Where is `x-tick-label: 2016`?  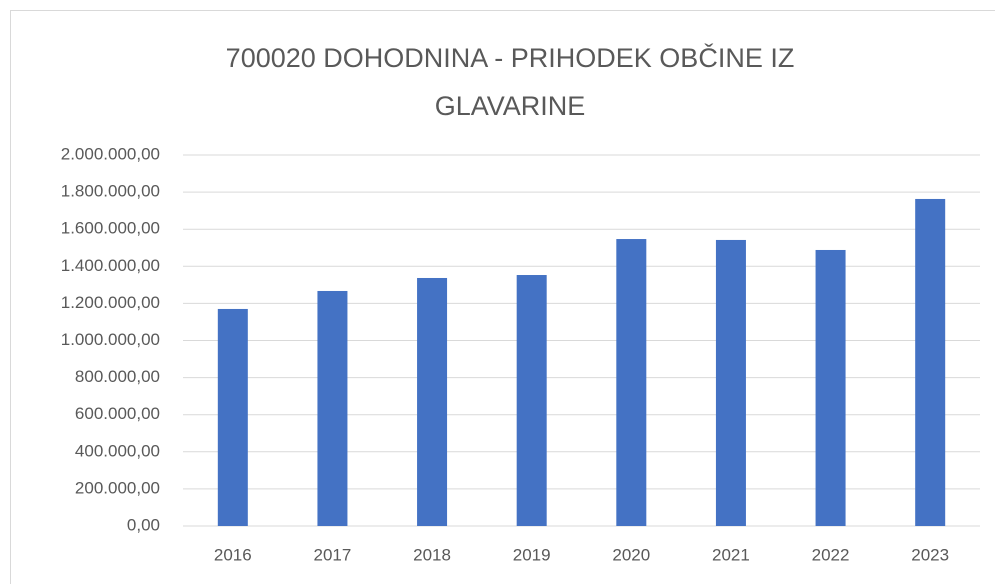
x-tick-label: 2016 is located at coordinates (233, 554).